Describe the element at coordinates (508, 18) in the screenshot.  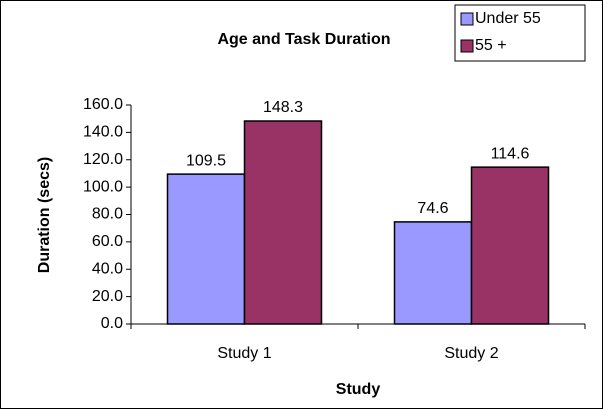
I see `legend-label: Under 55` at that location.